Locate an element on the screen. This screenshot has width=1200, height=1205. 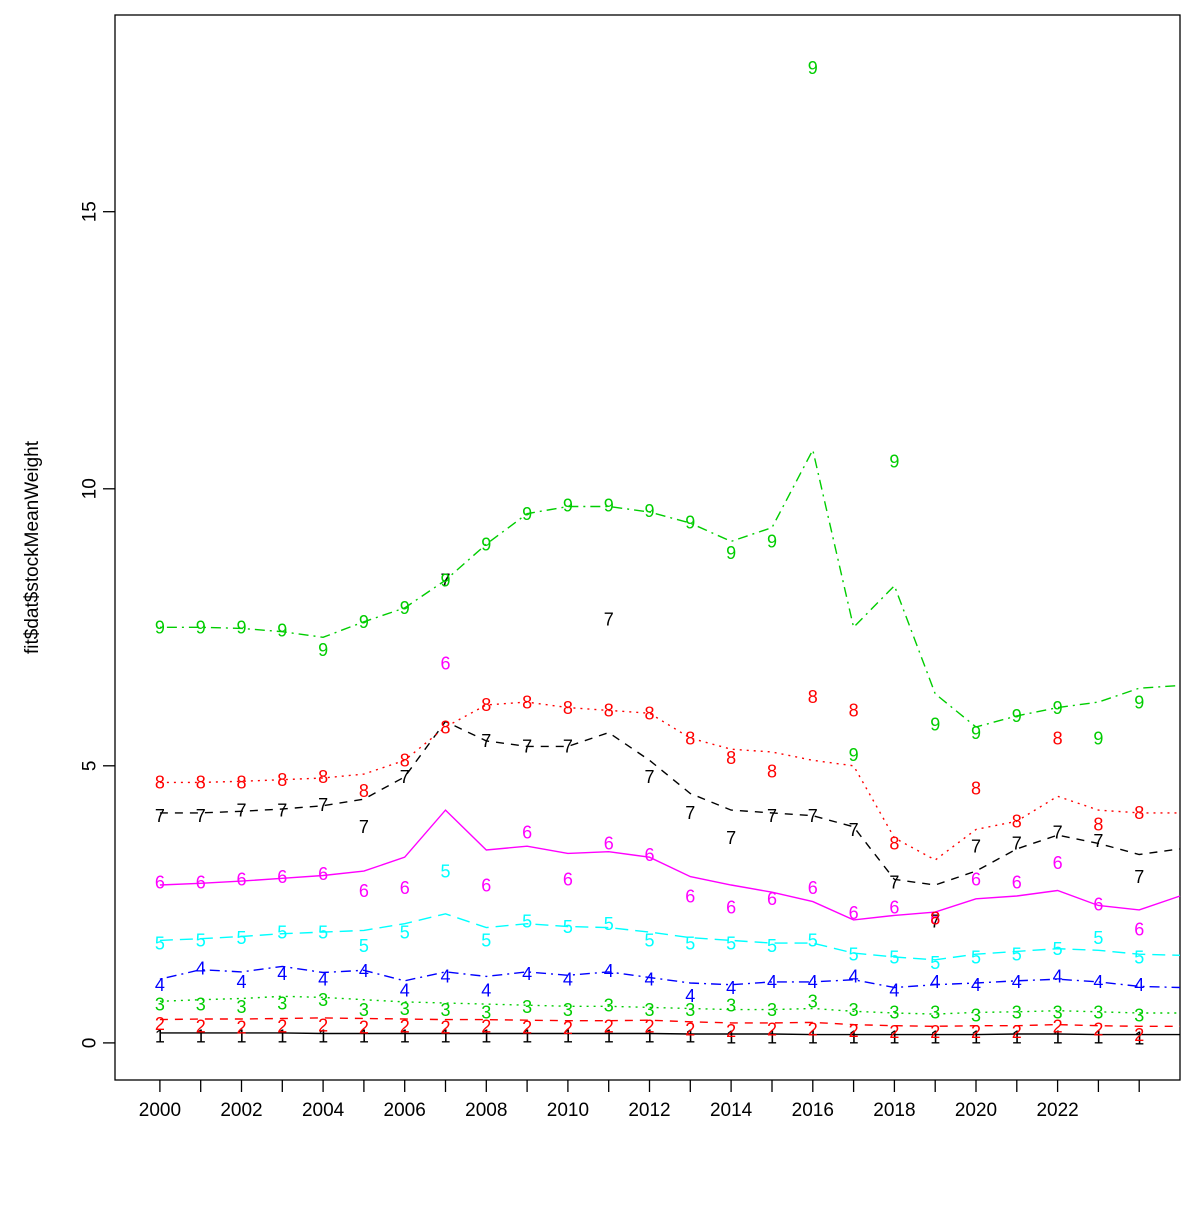
x-axis-tick-label: 2006 is located at coordinates (405, 1110).